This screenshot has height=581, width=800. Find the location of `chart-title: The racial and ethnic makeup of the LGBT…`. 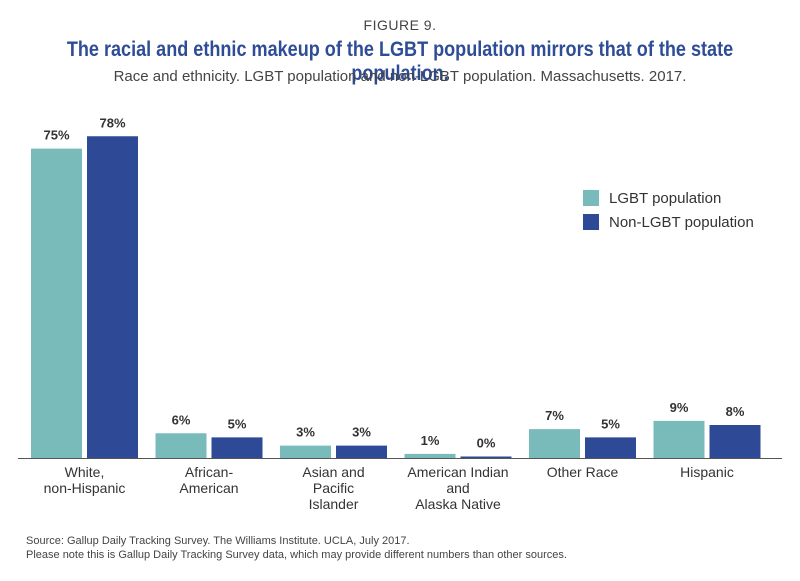

chart-title: The racial and ethnic makeup of the LGBT… is located at coordinates (400, 61).